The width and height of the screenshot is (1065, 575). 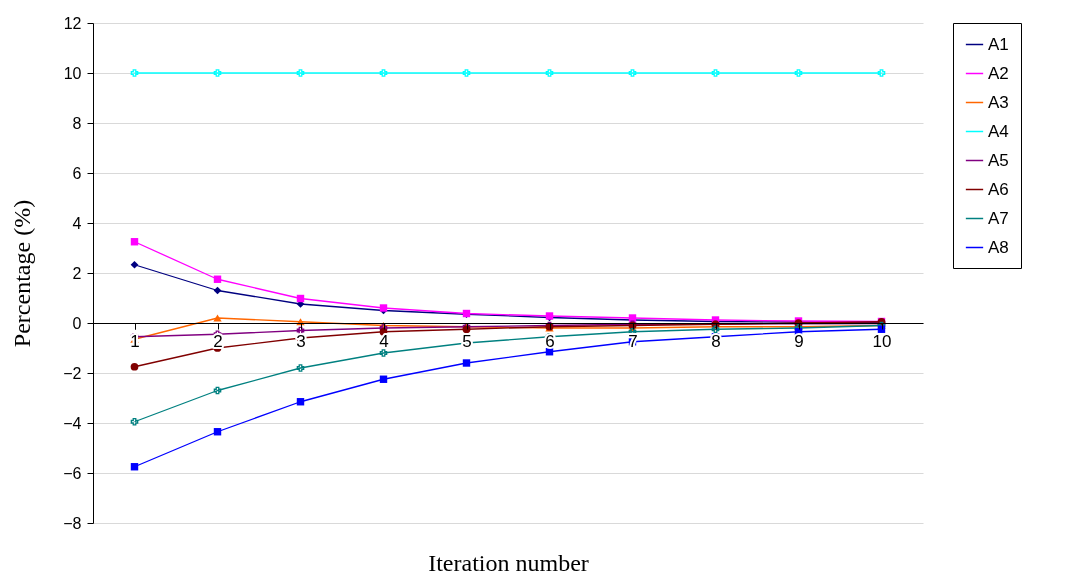 What do you see at coordinates (72, 73) in the screenshot?
I see `y-tick-label: 10` at bounding box center [72, 73].